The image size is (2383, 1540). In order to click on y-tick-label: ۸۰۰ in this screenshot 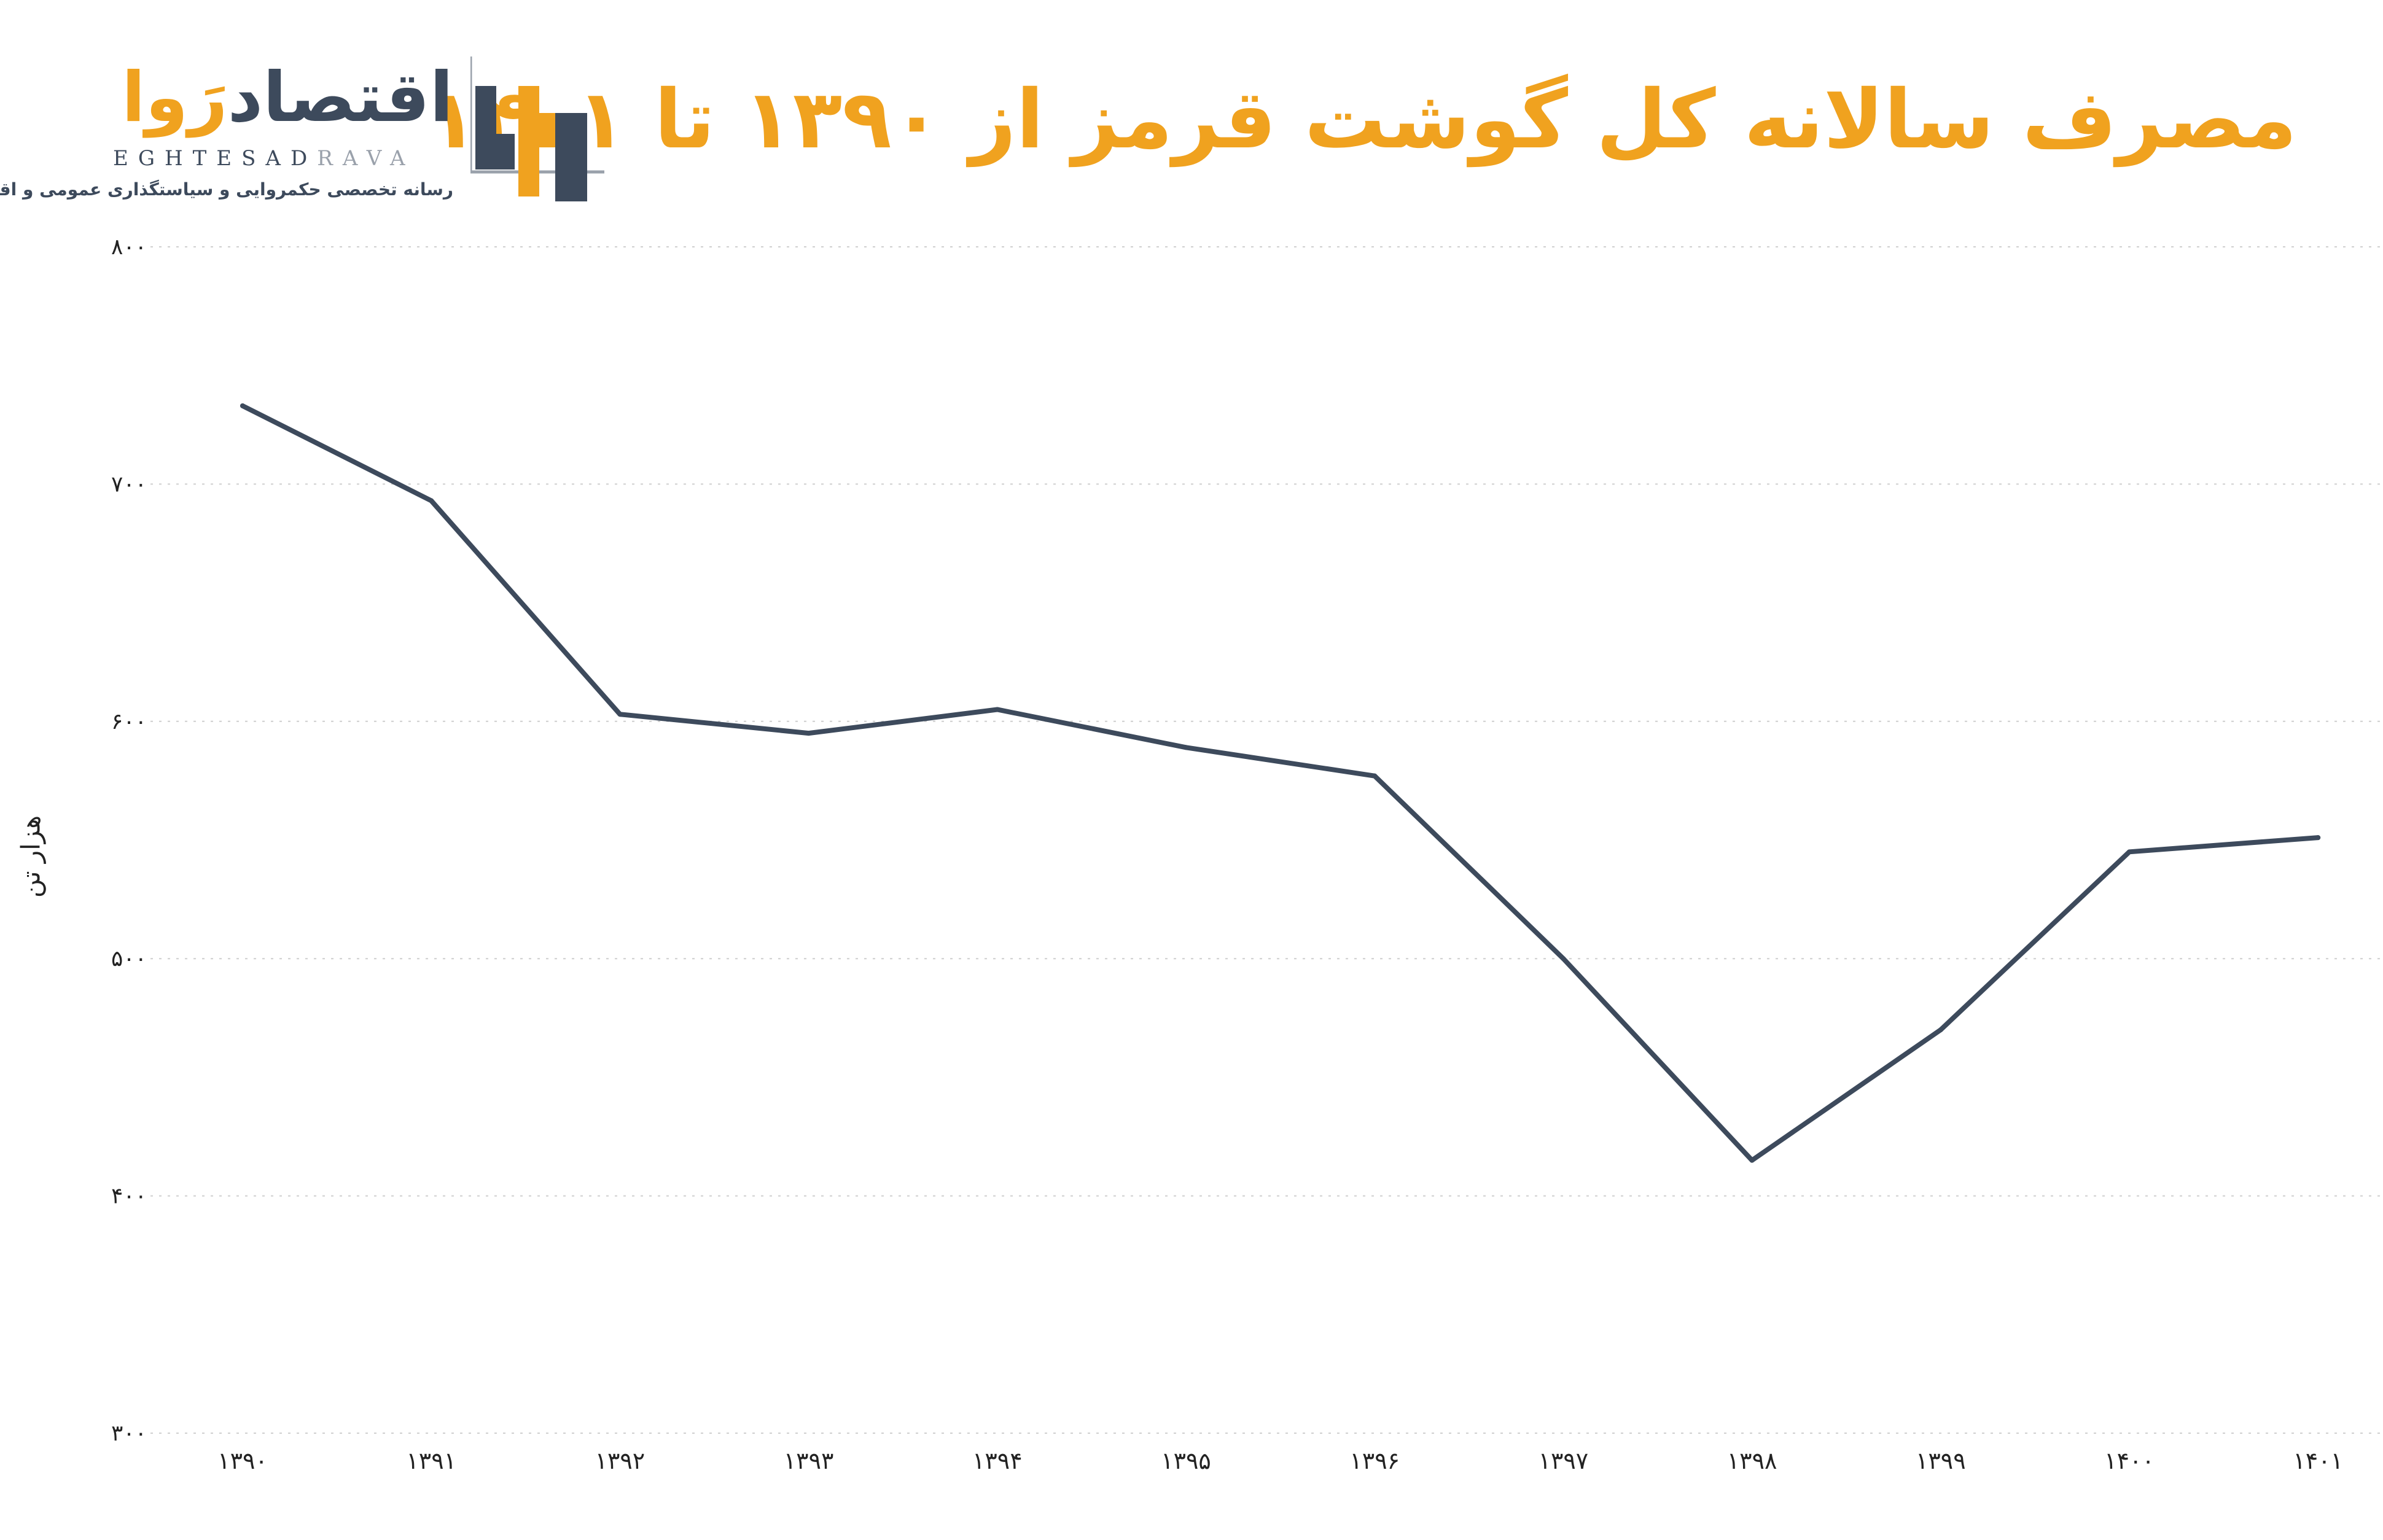, I will do `click(129, 247)`.